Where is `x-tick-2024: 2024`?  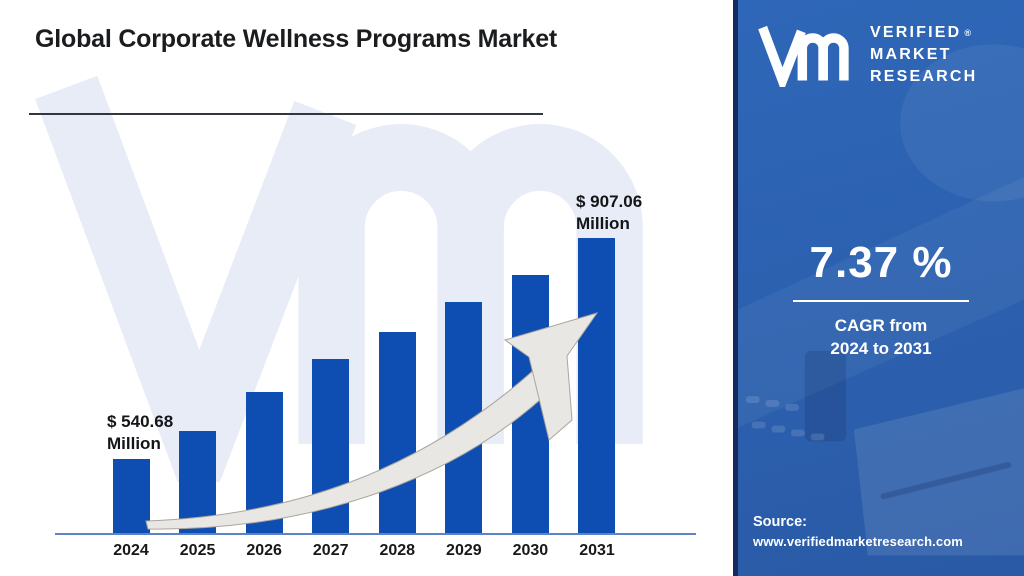 x-tick-2024: 2024 is located at coordinates (131, 550).